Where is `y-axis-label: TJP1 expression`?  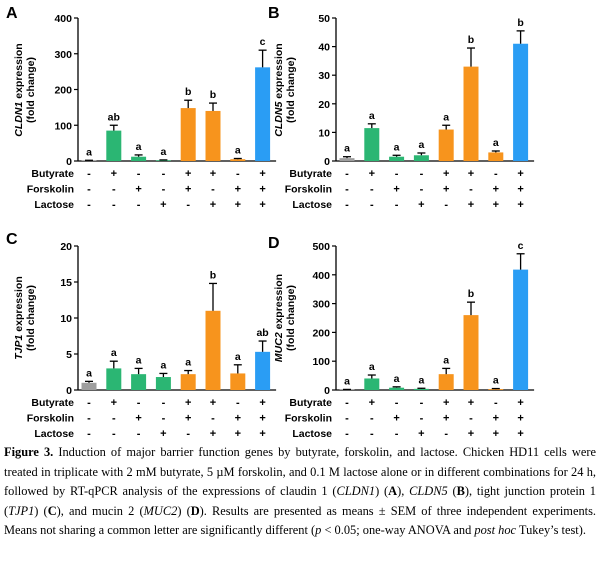
y-axis-label: TJP1 expression is located at coordinates (19, 317).